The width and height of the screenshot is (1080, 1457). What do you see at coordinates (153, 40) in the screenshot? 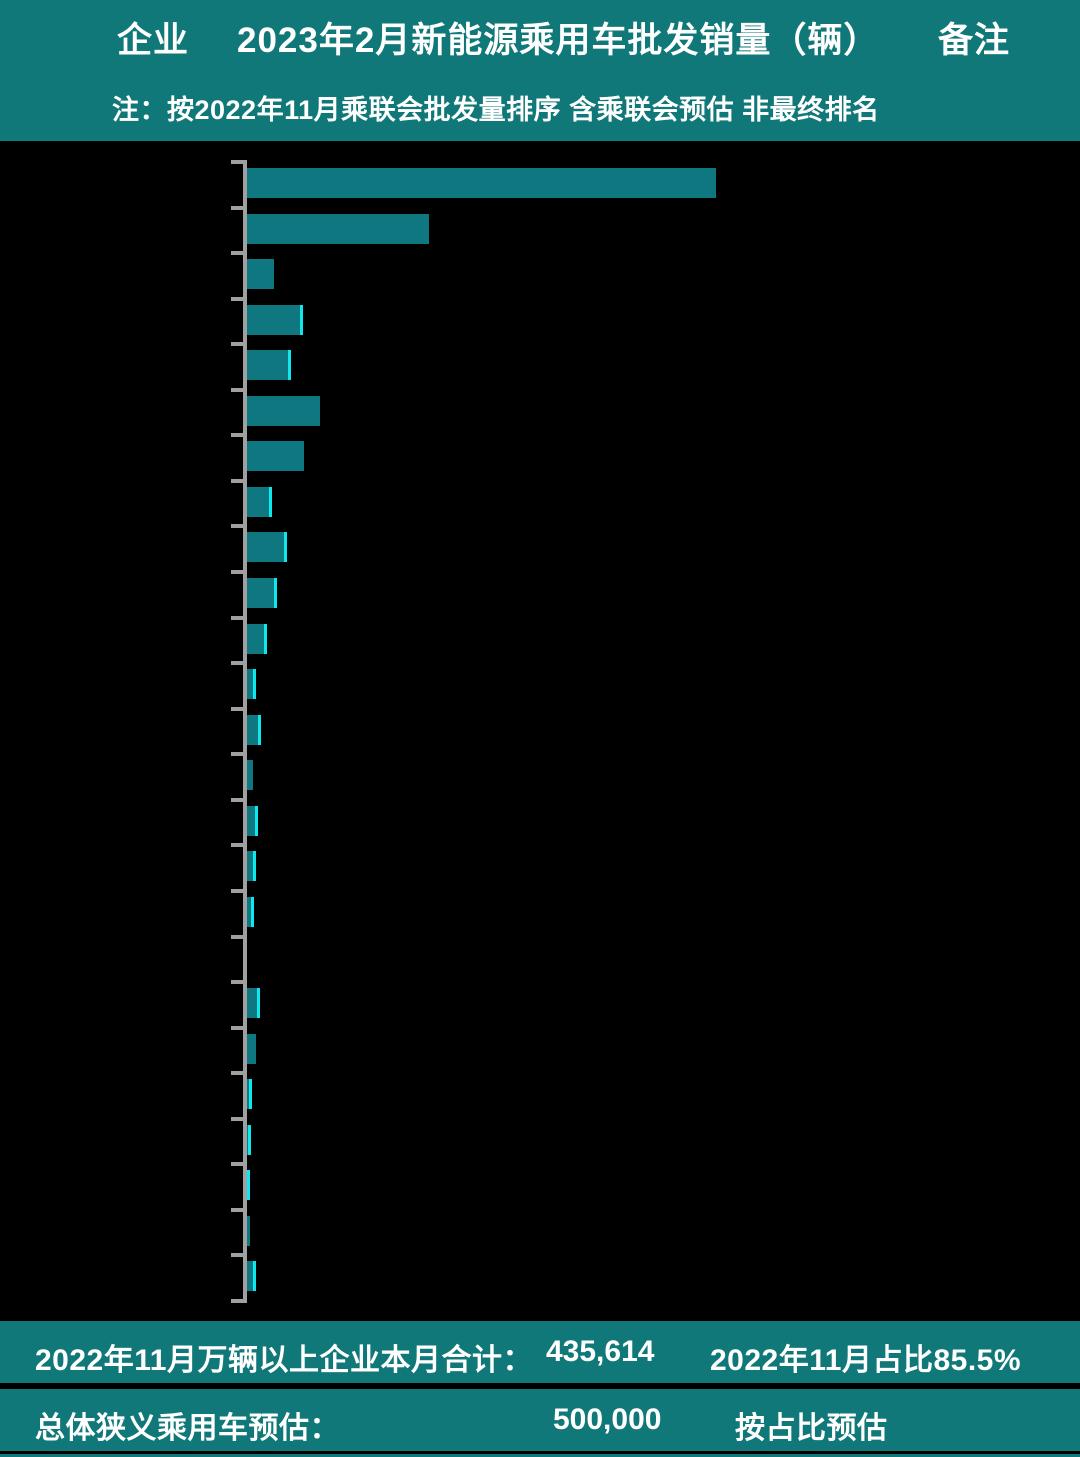
I see `header-col-company: 企业` at bounding box center [153, 40].